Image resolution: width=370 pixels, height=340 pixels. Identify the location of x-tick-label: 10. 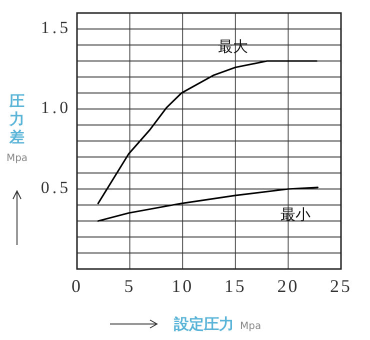
(183, 286).